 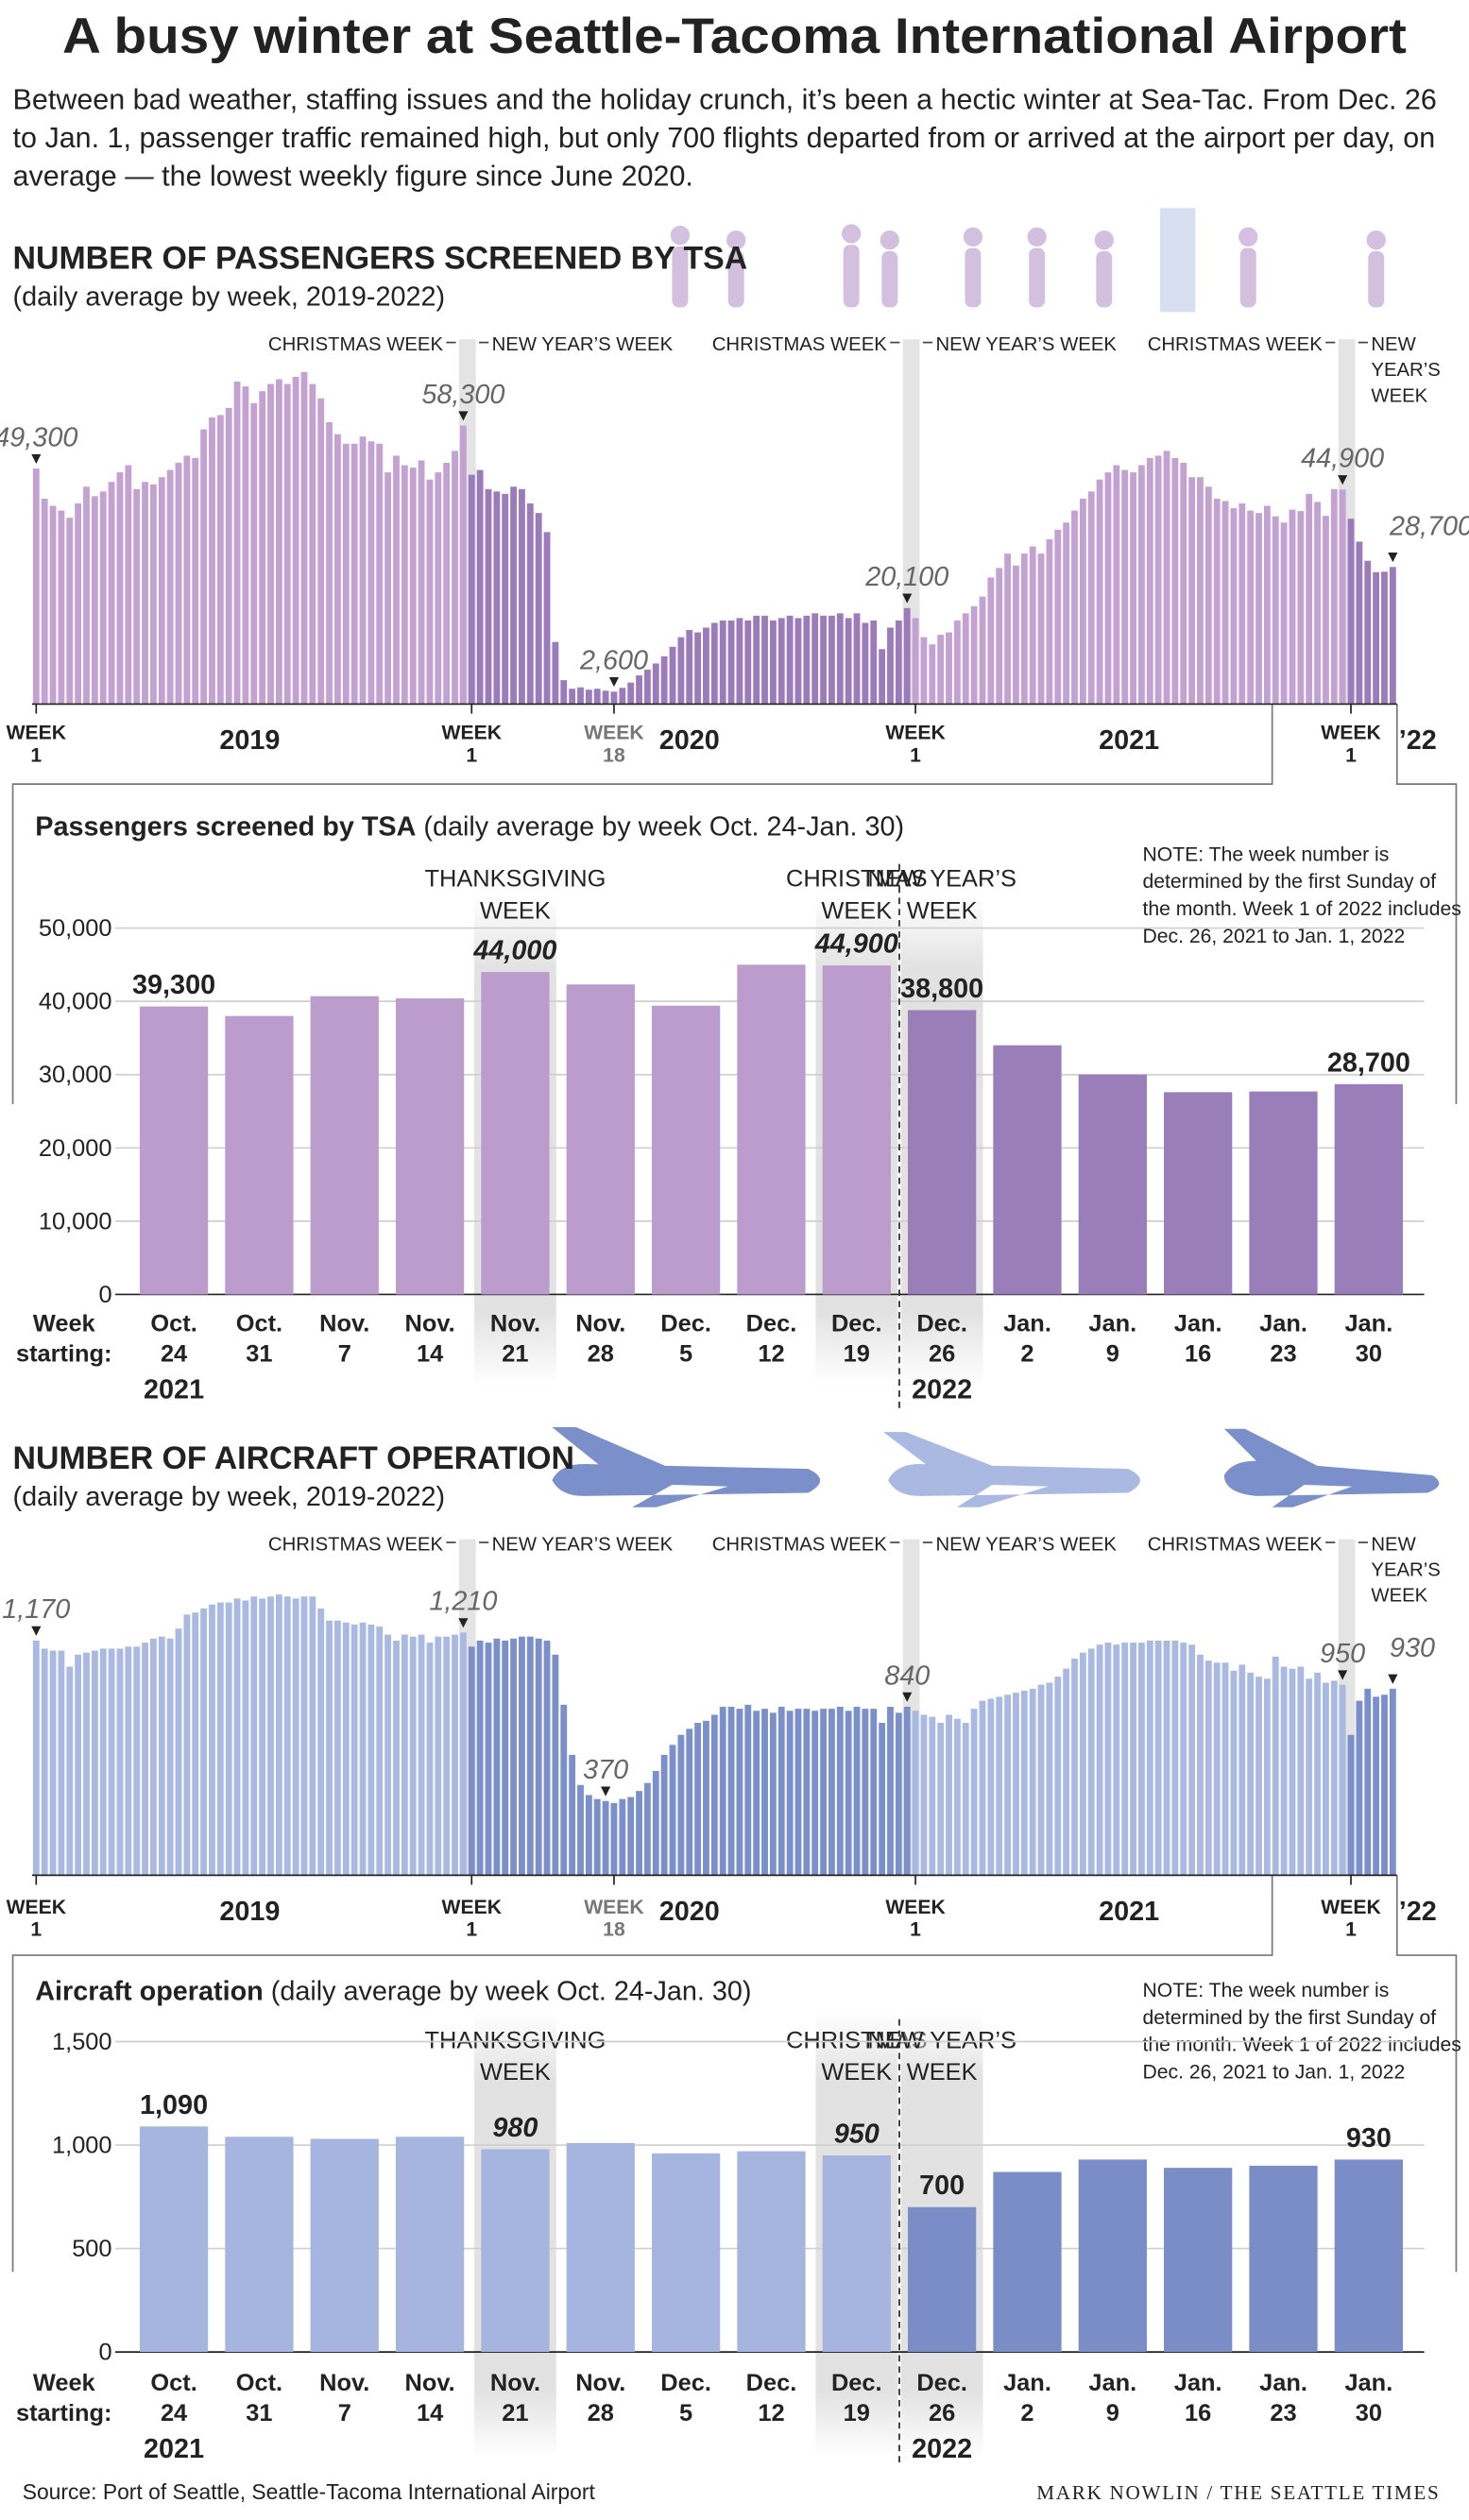 What do you see at coordinates (344, 2398) in the screenshot?
I see `x-tick-label: Nov. 7` at bounding box center [344, 2398].